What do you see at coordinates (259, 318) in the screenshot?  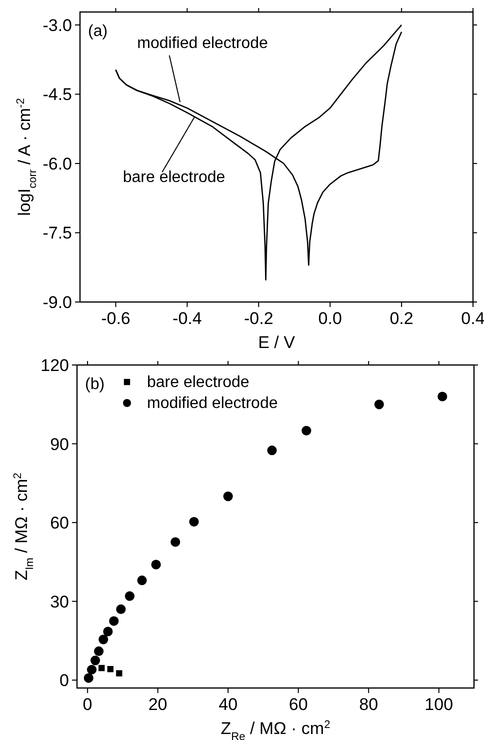 I see `x-tick-label: -0.2` at bounding box center [259, 318].